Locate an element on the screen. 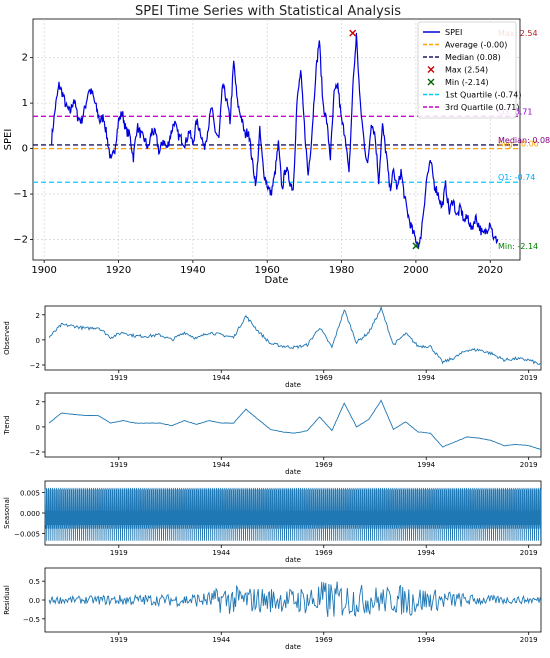  reference-line-label: Median: 0.08 is located at coordinates (524, 140).